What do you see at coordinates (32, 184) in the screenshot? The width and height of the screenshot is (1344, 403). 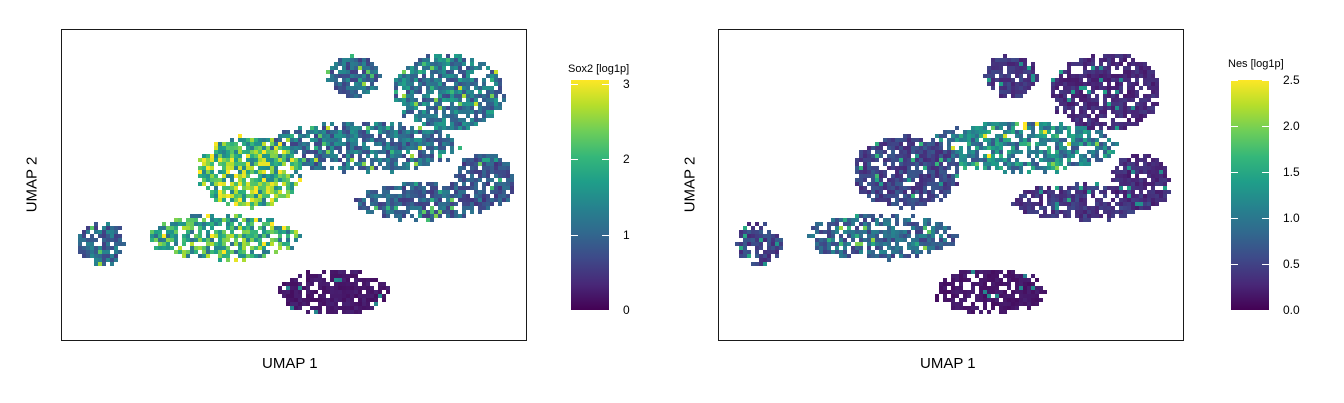 I see `sox2-y-axis-label: UMAP 2` at bounding box center [32, 184].